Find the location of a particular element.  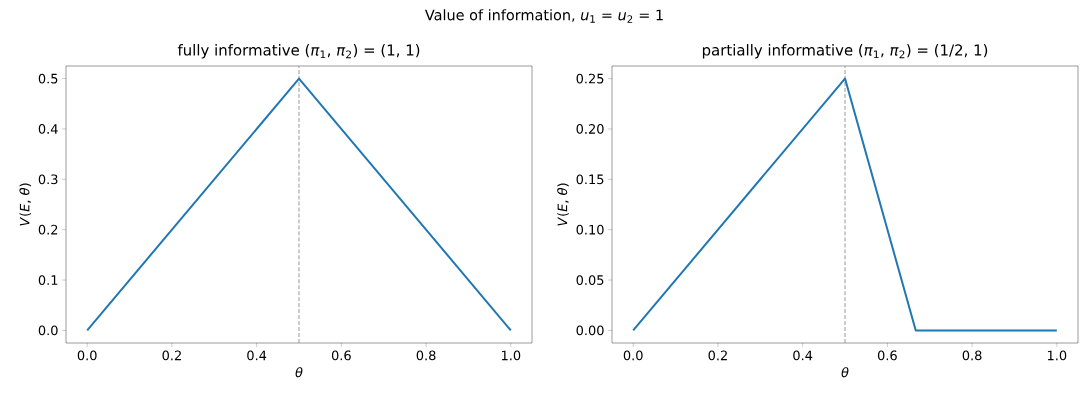

y-tick-label: 0.20 is located at coordinates (590, 129).